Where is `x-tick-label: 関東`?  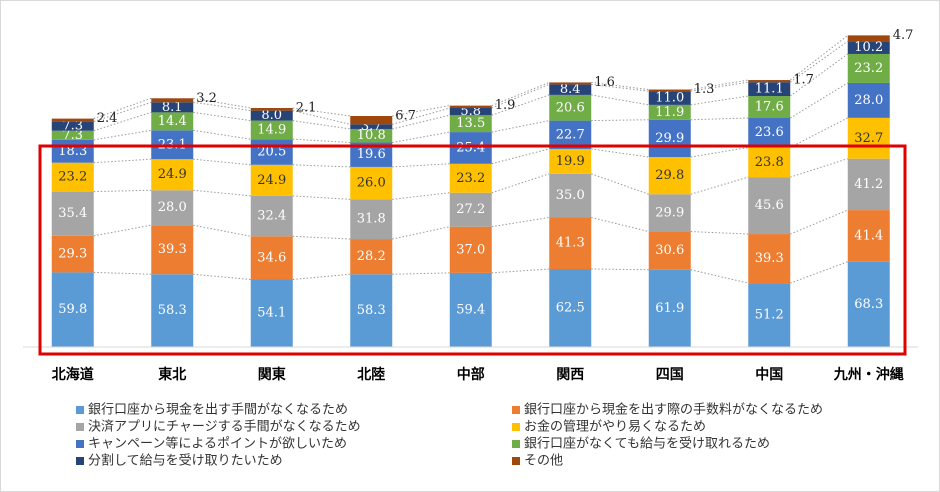 x-tick-label: 関東 is located at coordinates (272, 374).